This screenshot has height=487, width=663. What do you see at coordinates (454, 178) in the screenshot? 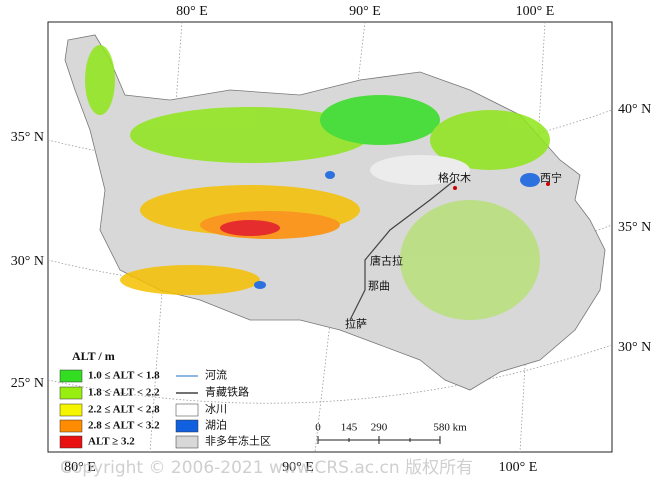
I see `place-label: 格尔木` at bounding box center [454, 178].